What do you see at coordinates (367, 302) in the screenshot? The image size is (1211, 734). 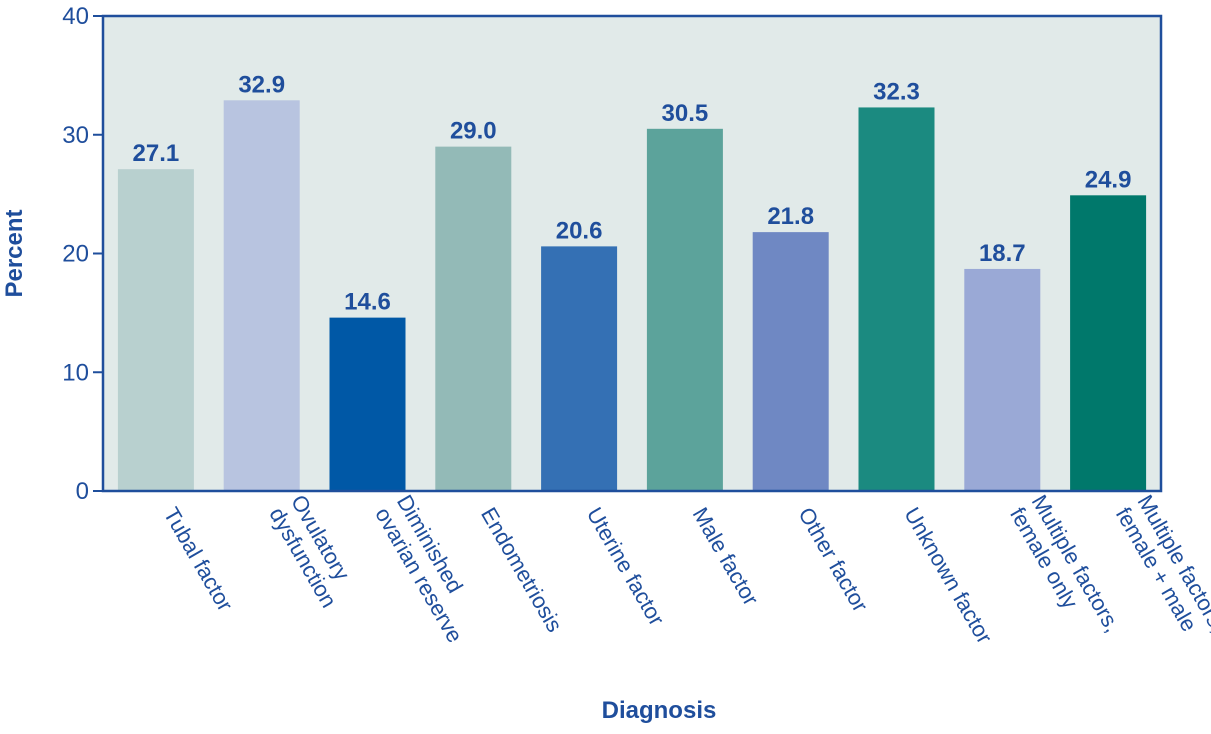 I see `data-label: 14.6` at bounding box center [367, 302].